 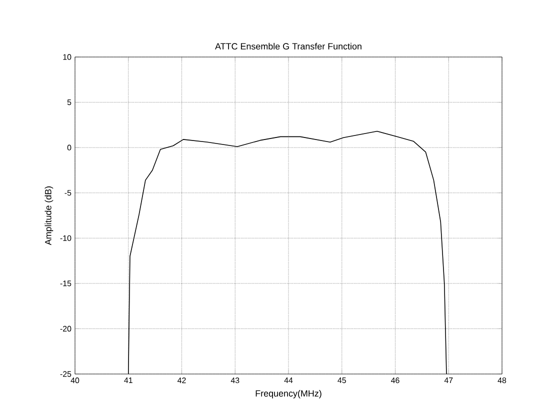 What do you see at coordinates (49, 216) in the screenshot?
I see `y-axis-title: Amplitude (dB)` at bounding box center [49, 216].